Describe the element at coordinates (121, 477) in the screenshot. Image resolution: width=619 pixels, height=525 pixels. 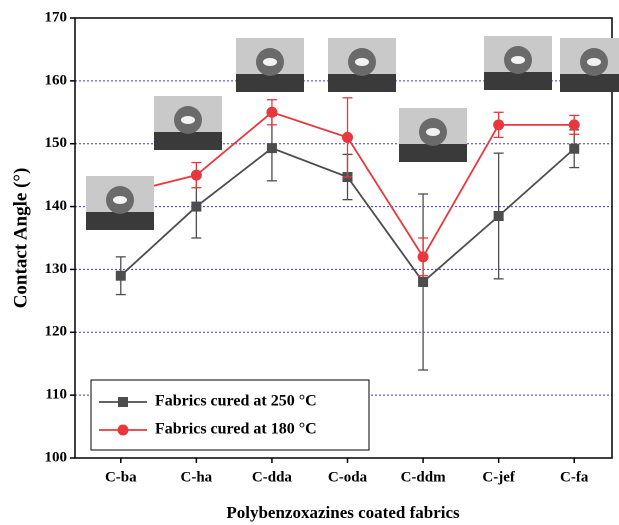
I see `x-tick-label: C-ba` at that location.